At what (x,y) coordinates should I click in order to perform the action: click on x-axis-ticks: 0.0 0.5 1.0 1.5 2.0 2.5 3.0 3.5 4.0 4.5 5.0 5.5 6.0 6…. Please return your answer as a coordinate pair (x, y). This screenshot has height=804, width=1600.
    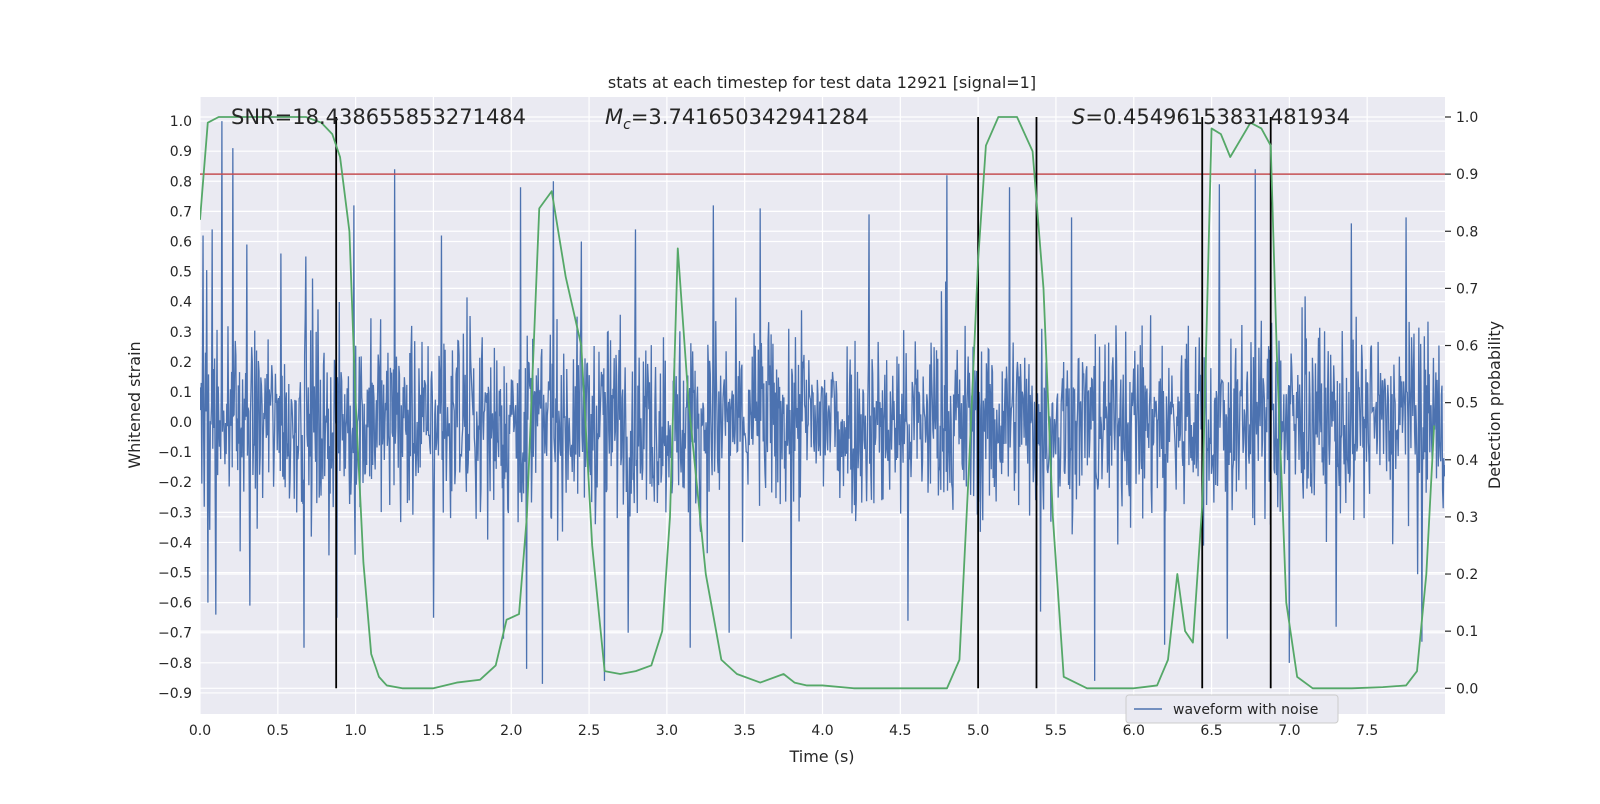
    Looking at the image, I should click on (783, 731).